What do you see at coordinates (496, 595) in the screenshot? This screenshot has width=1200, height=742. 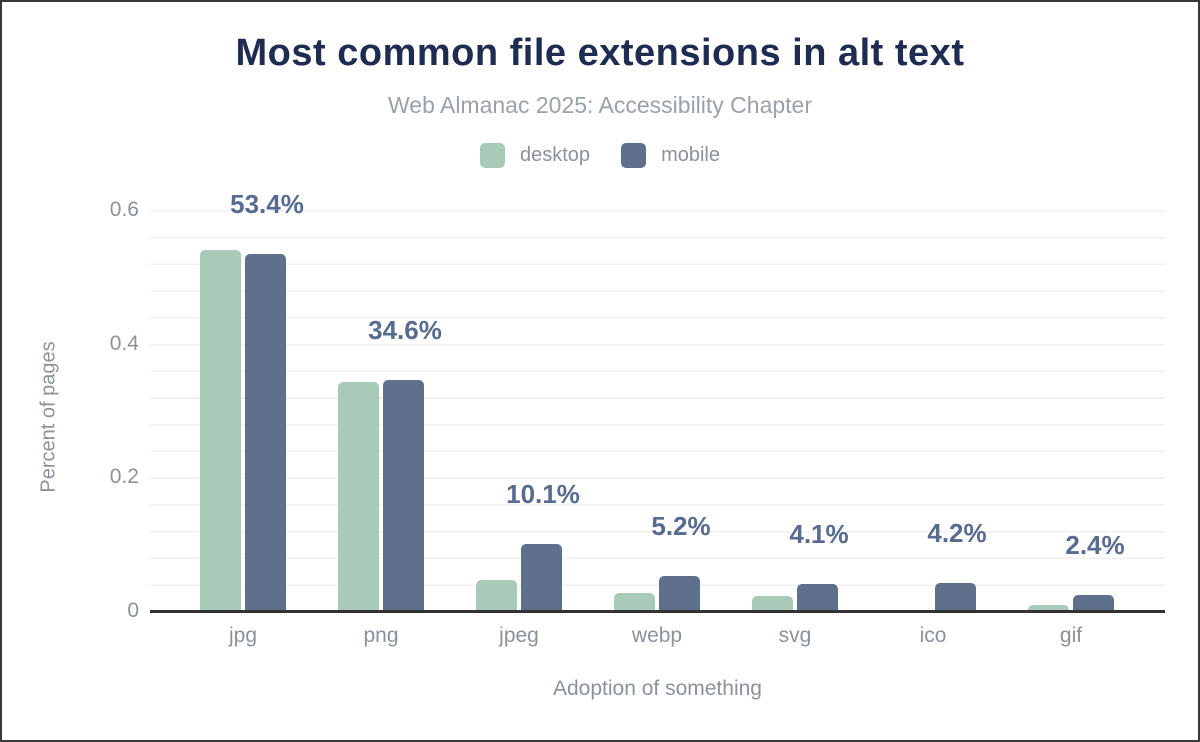 I see `bar-desktop-jpeg` at bounding box center [496, 595].